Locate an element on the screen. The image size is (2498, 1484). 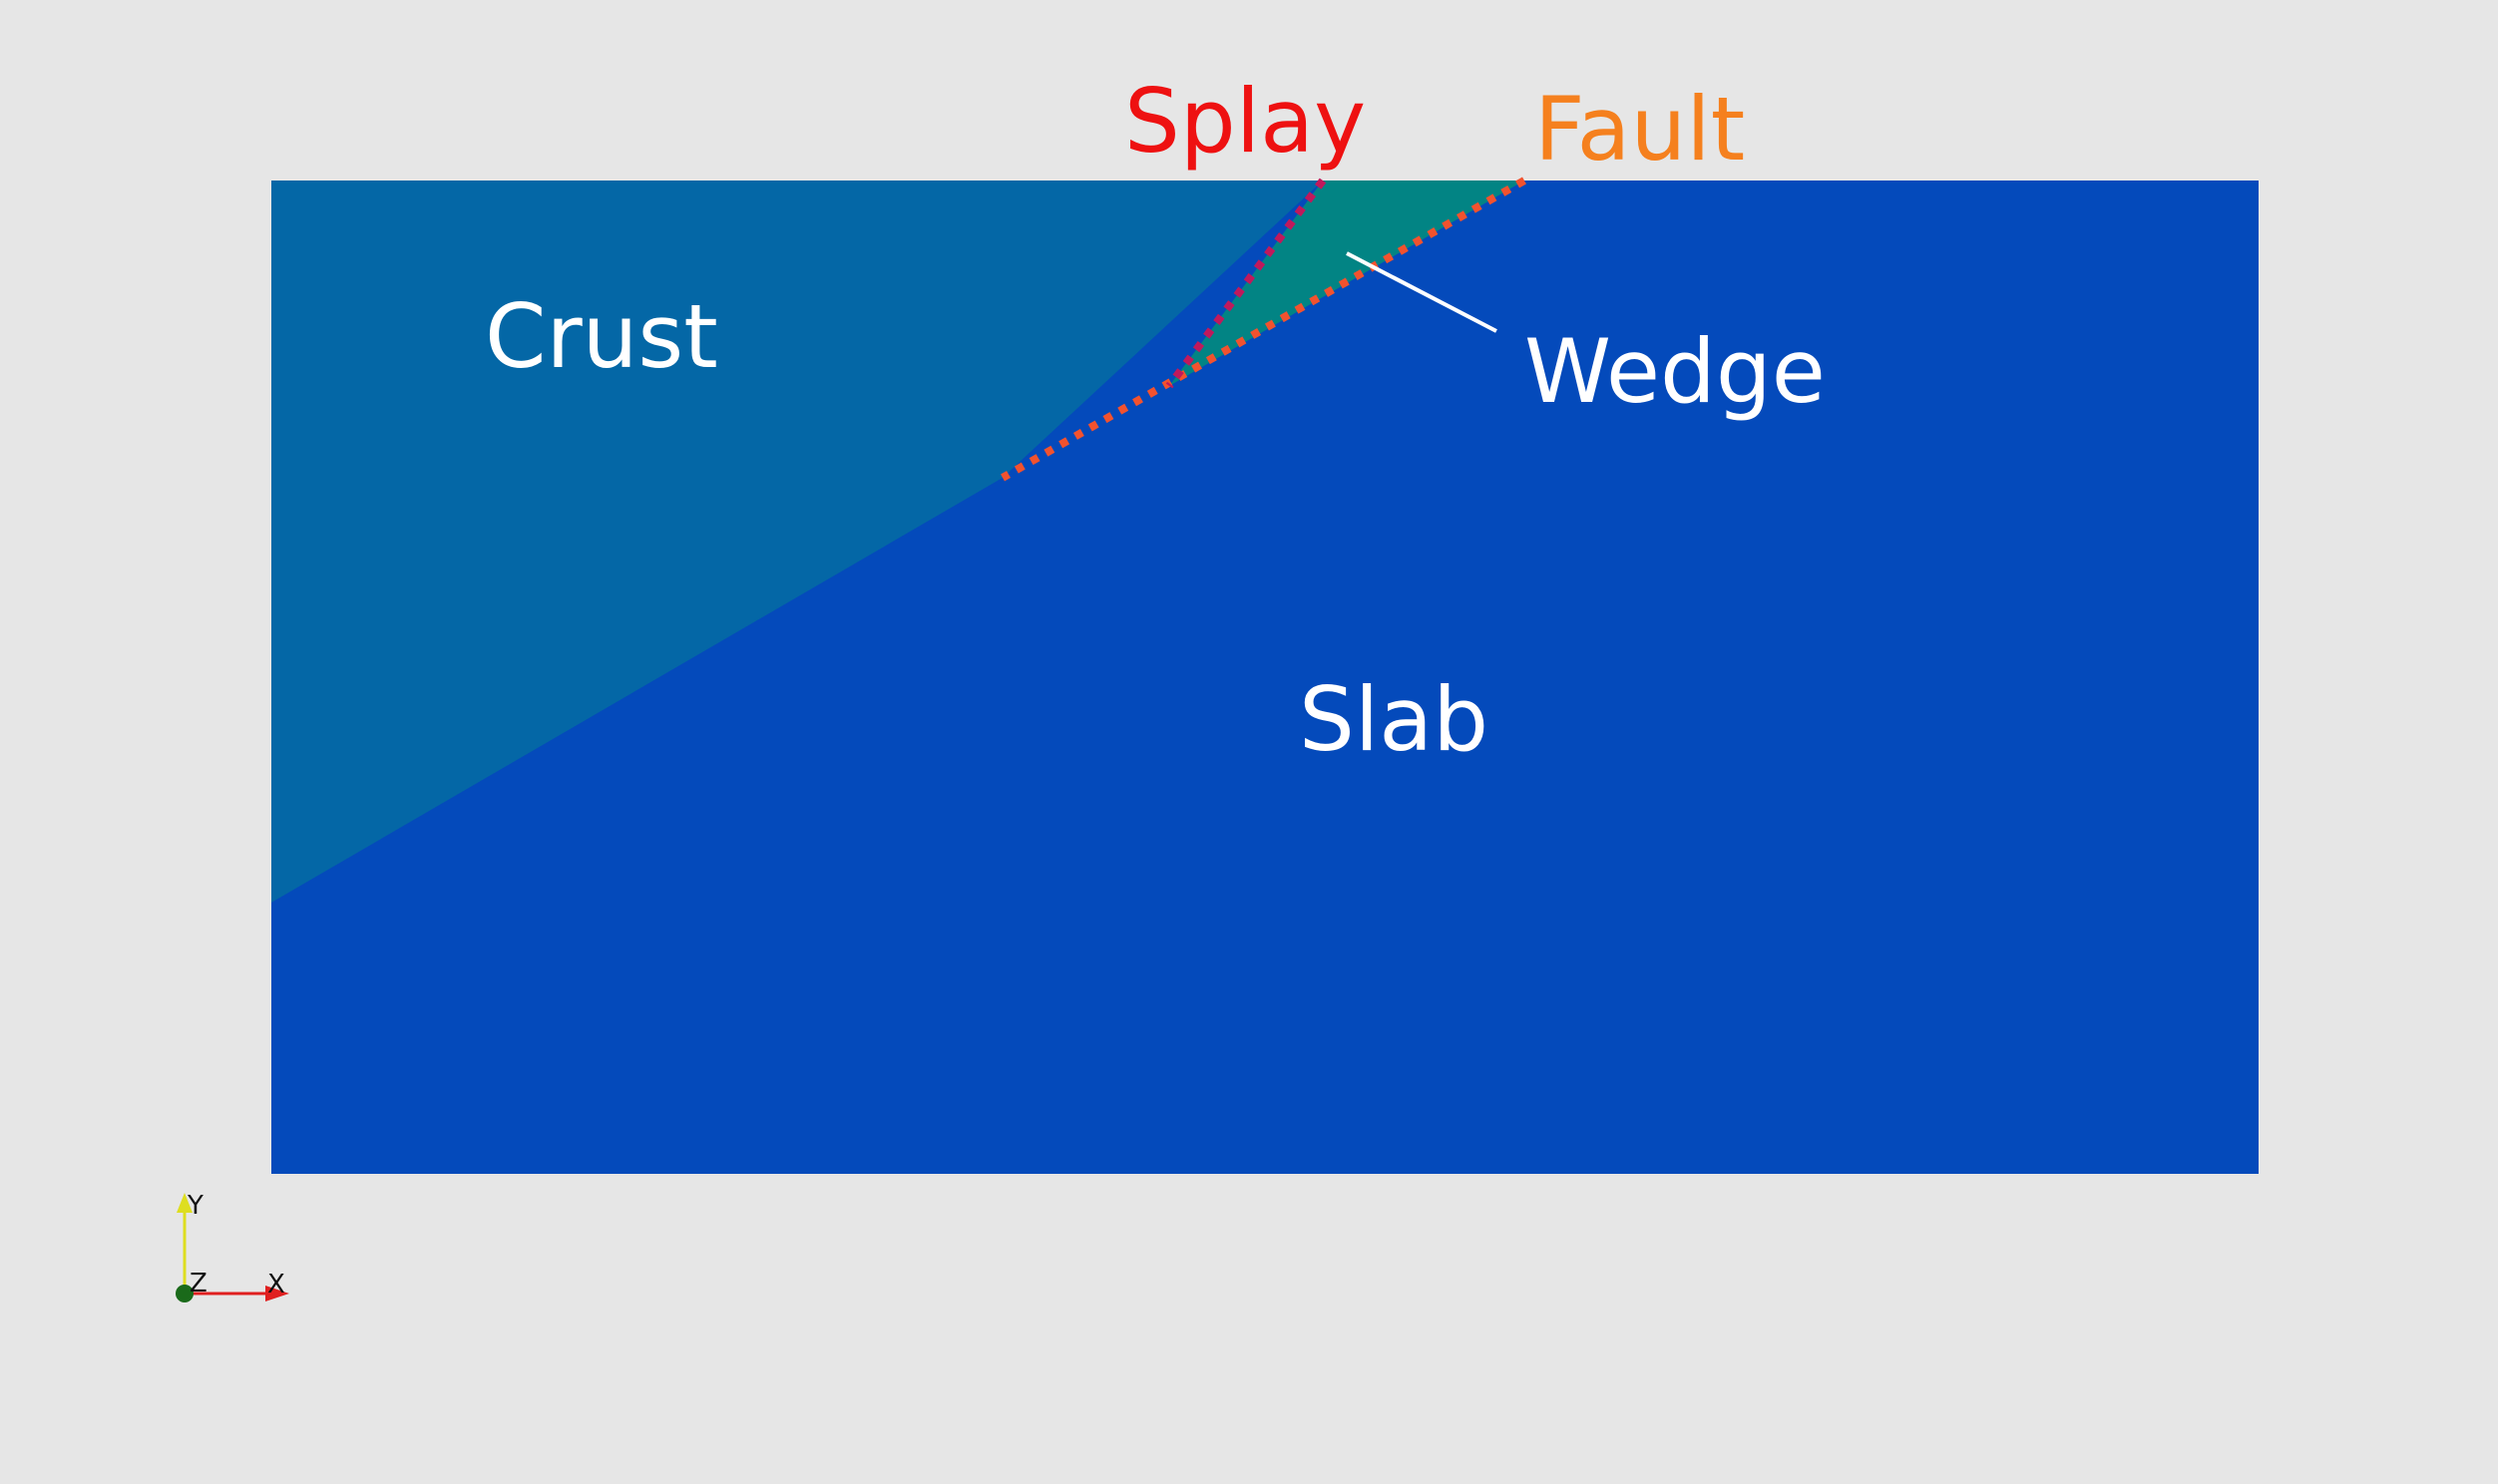
wedge-leader-line is located at coordinates (1421, 292).